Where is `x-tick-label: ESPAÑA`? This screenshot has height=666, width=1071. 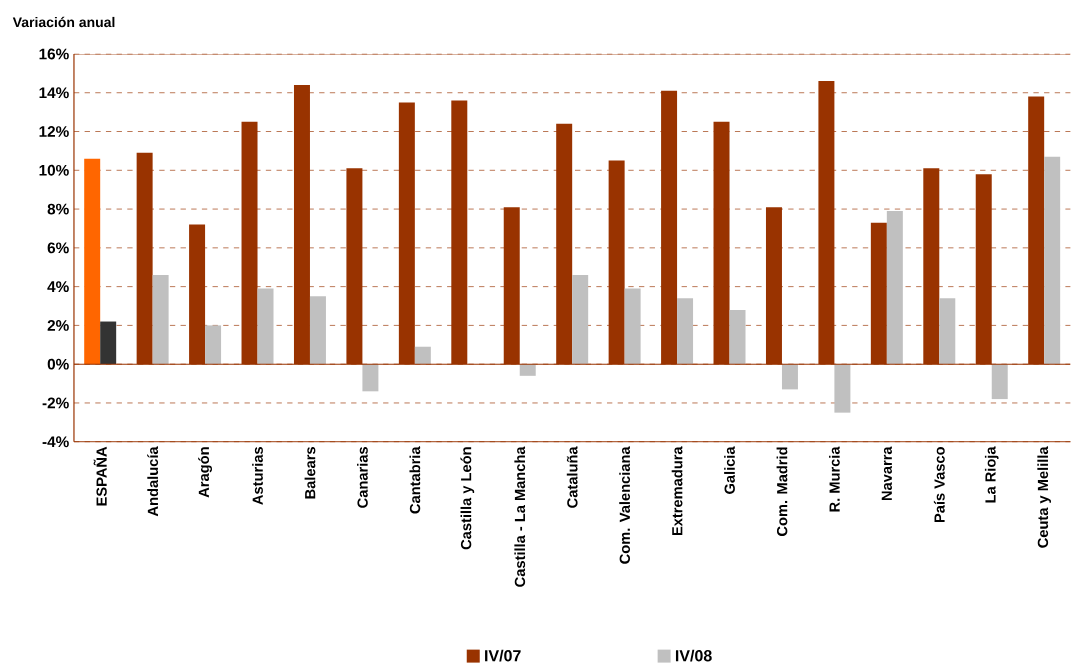
x-tick-label: ESPAÑA is located at coordinates (100, 476).